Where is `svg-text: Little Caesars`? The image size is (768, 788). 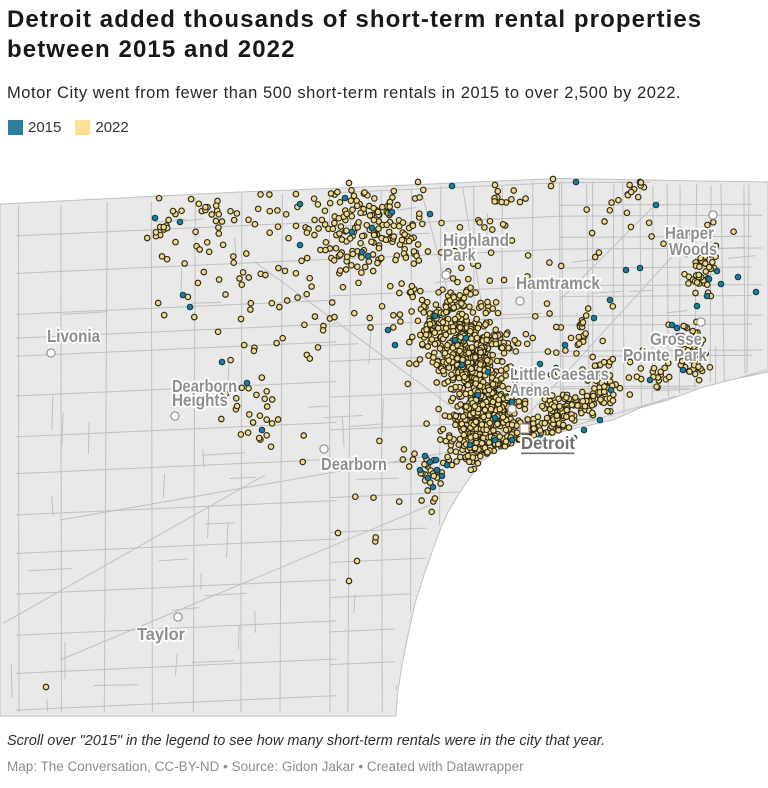 svg-text: Little Caesars is located at coordinates (559, 374).